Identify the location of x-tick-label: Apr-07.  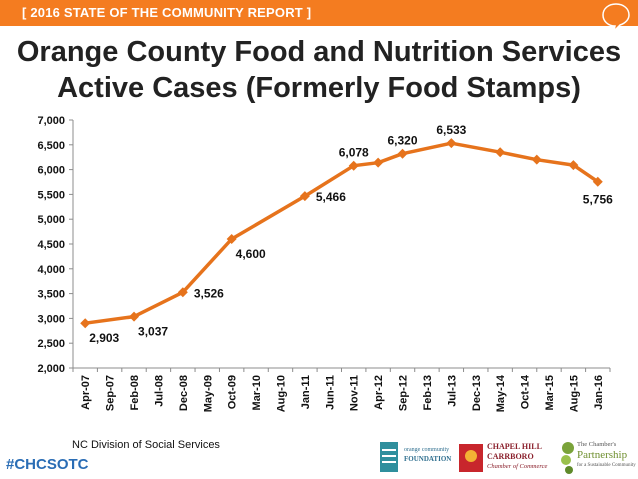
(86, 392).